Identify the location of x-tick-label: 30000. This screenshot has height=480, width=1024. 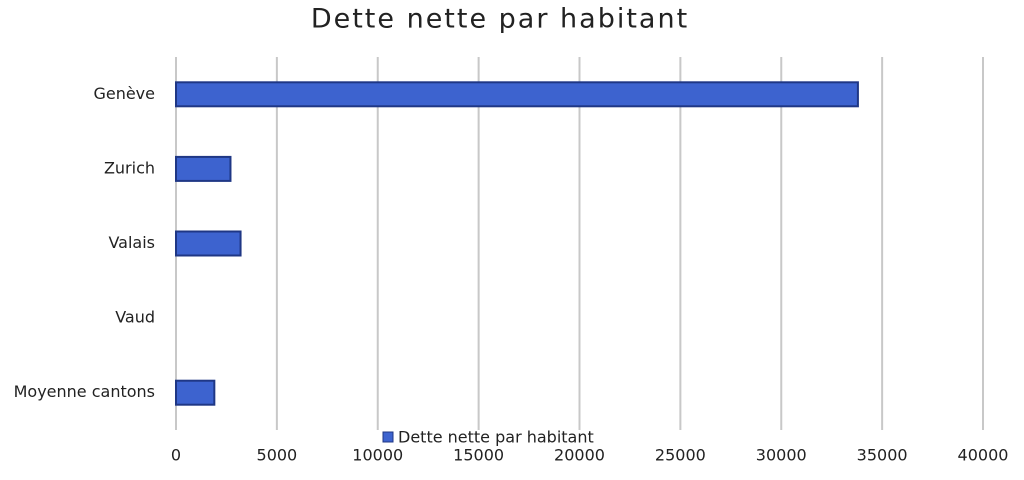
(781, 455).